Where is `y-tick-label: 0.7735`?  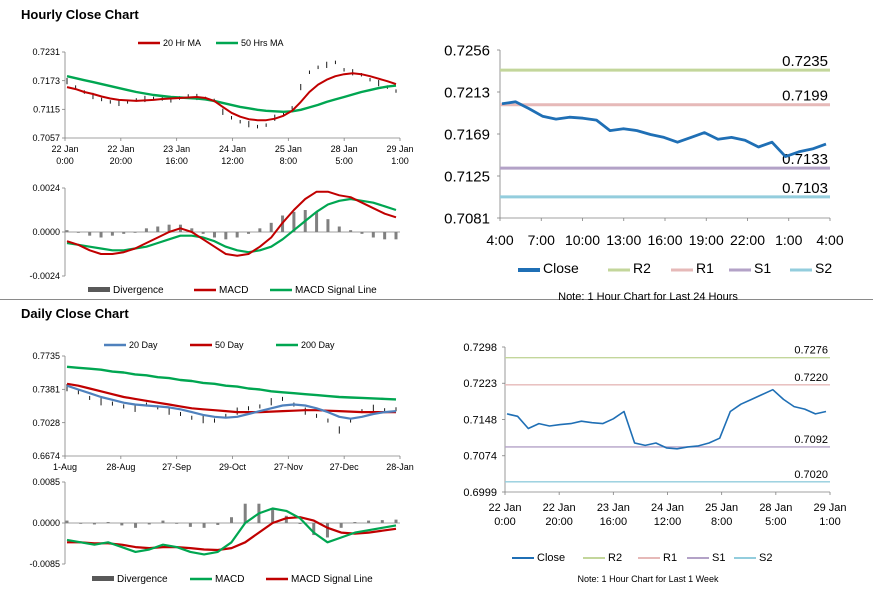
y-tick-label: 0.7735 is located at coordinates (46, 356).